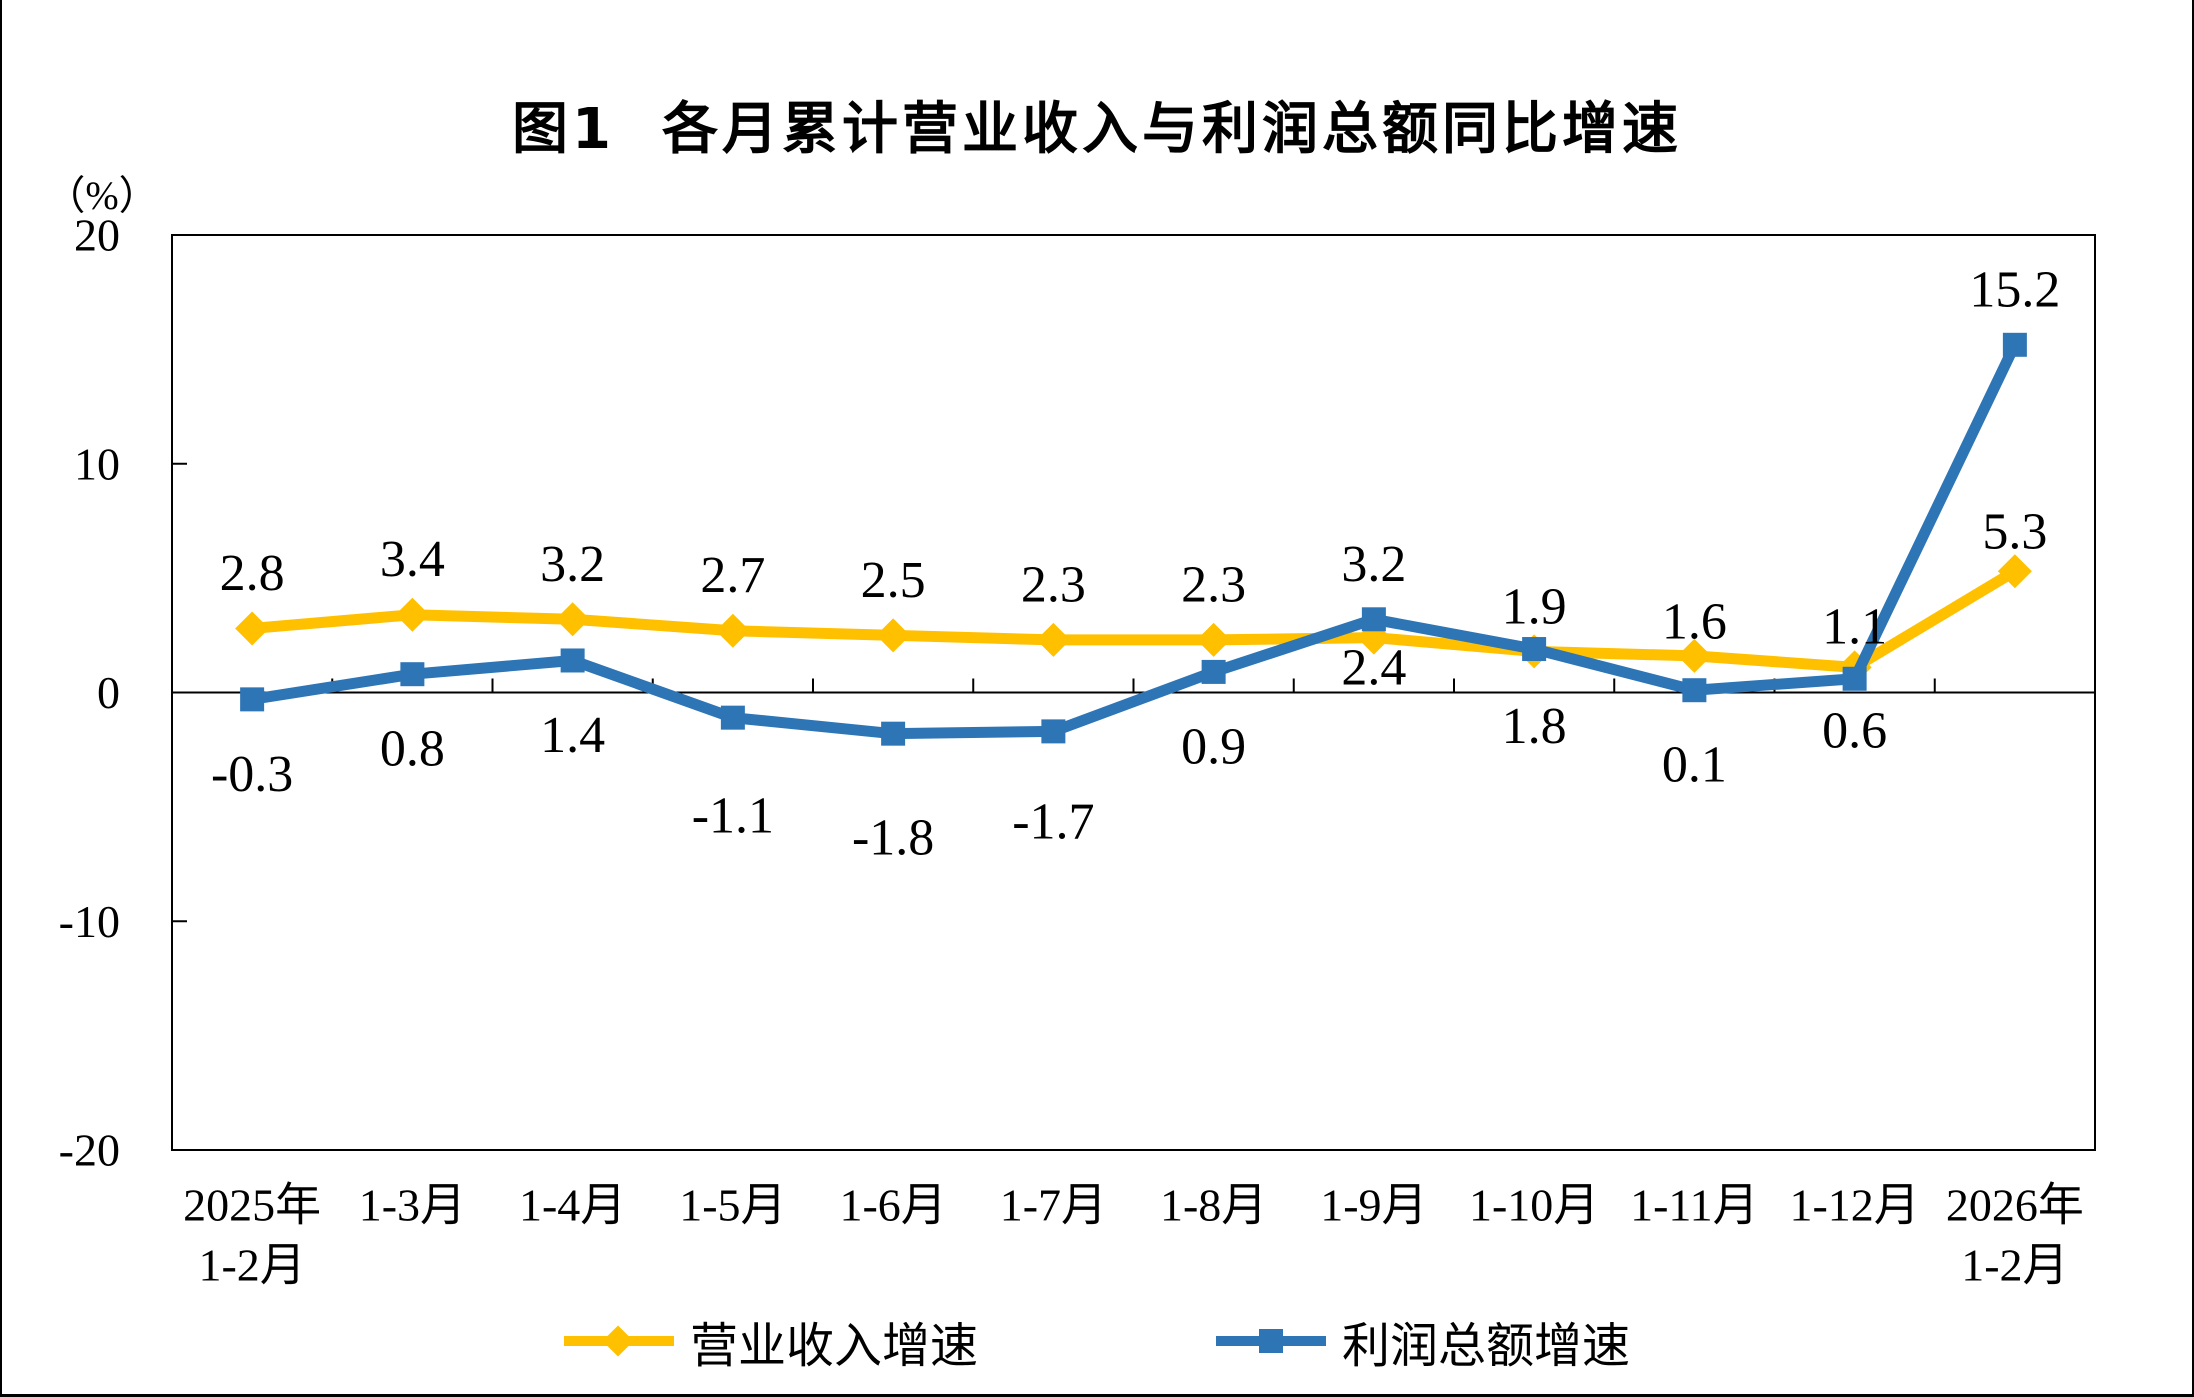 The width and height of the screenshot is (2194, 1397). Describe the element at coordinates (1534, 726) in the screenshot. I see `data-label: 1.8` at that location.